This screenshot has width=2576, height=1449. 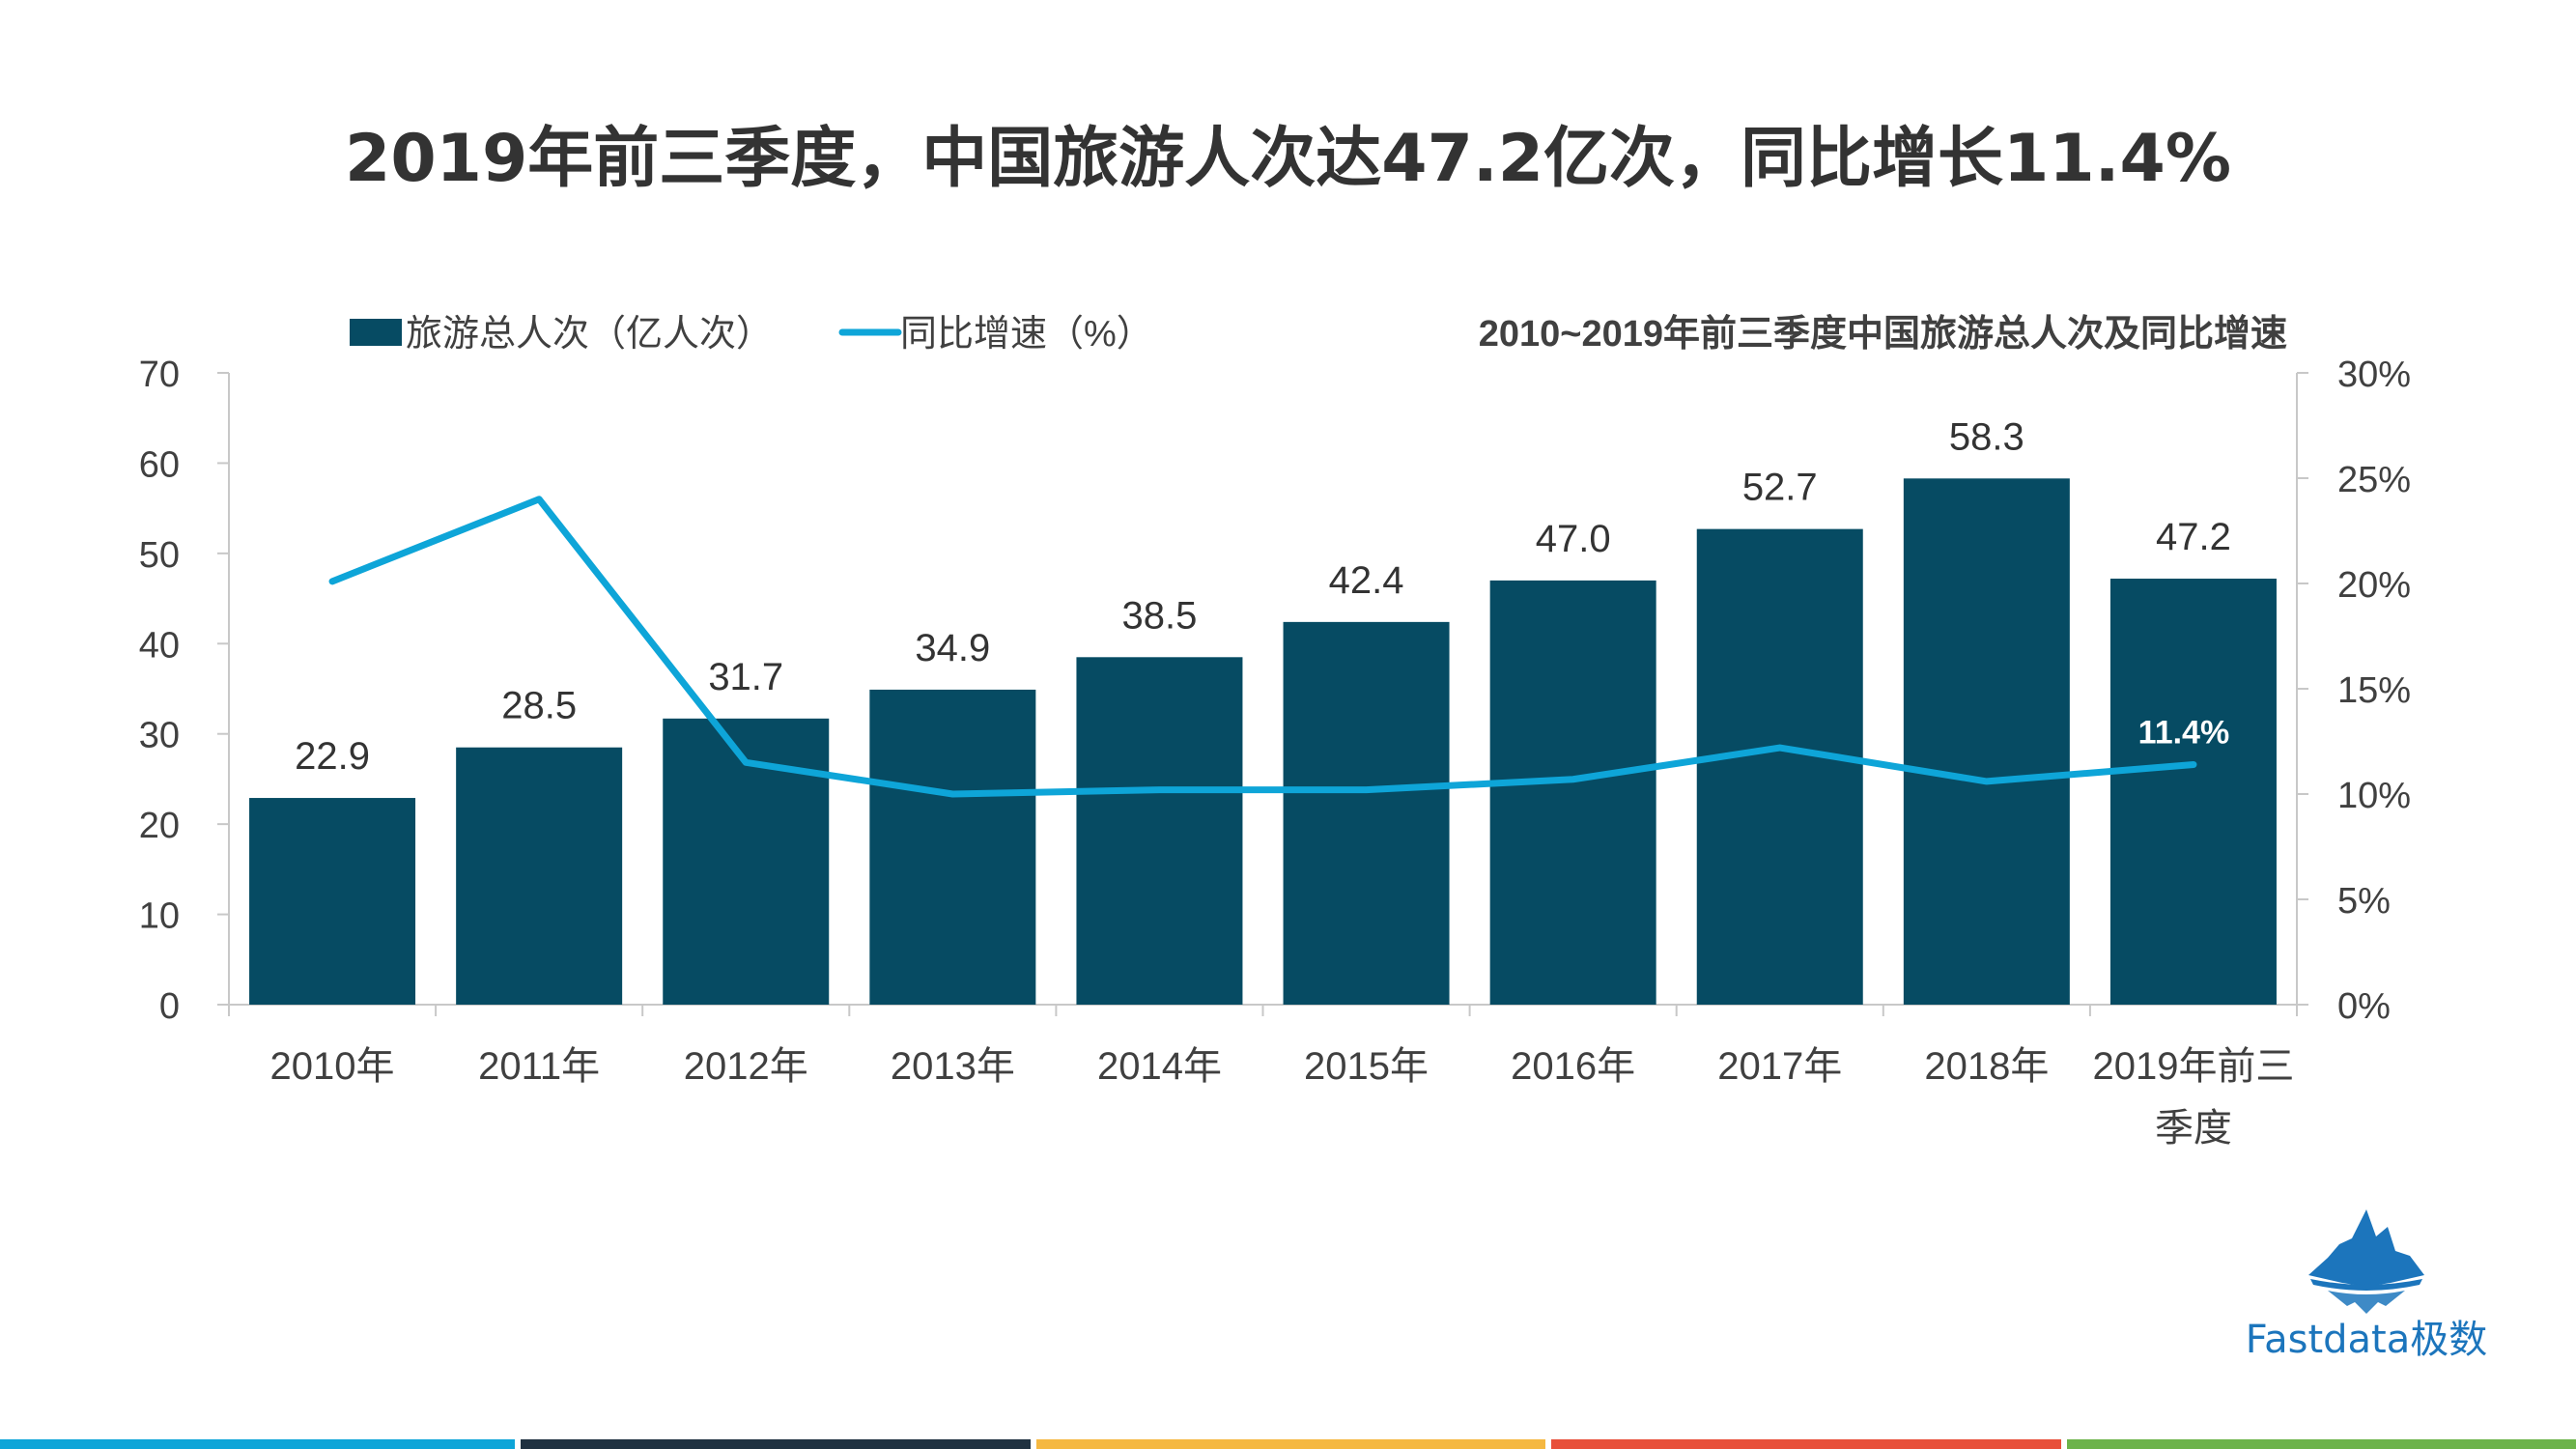 I want to click on chart-subtitle: 2010~2019年前三季度中国旅游总人次及同比增速, so click(x=1883, y=334).